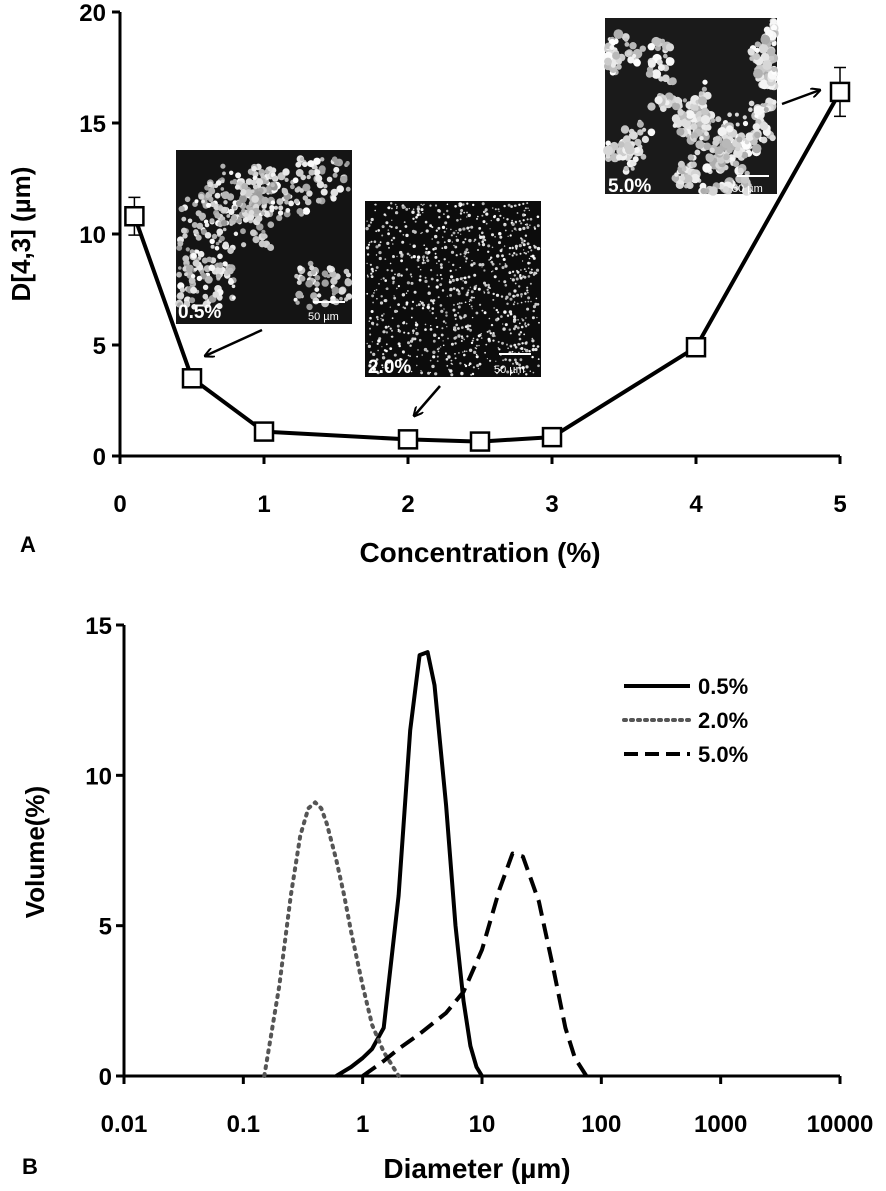 The image size is (886, 1191). Describe the element at coordinates (723, 720) in the screenshot. I see `legend-label-2-0-percent: 2.0%` at that location.